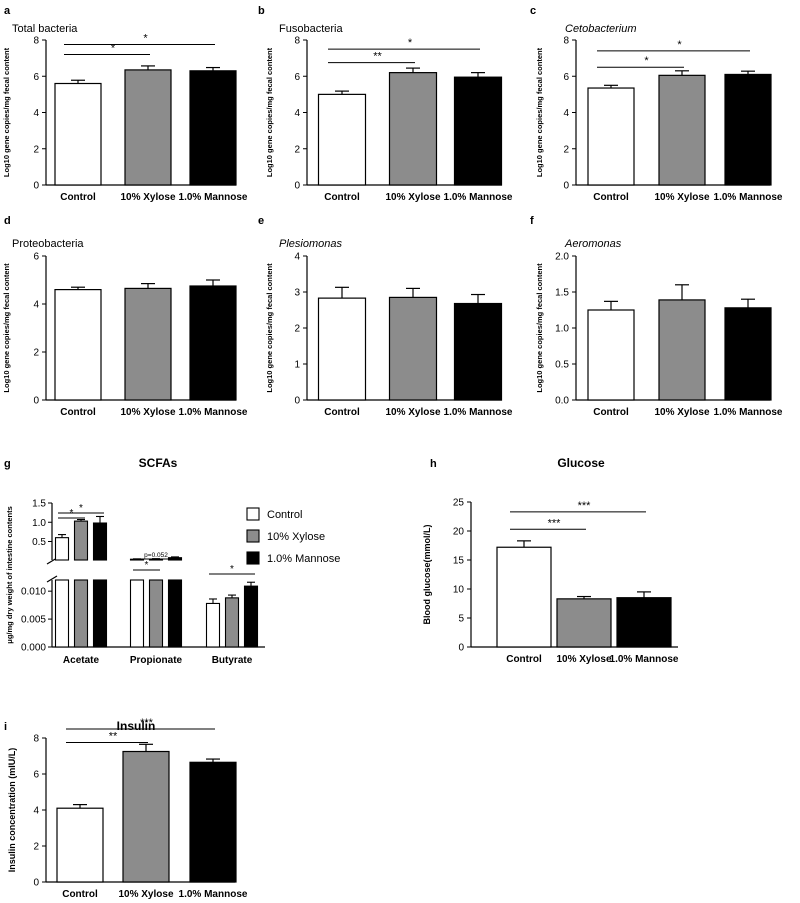 This screenshot has width=800, height=903. Describe the element at coordinates (146, 816) in the screenshot. I see `panel-i-bar` at that location.